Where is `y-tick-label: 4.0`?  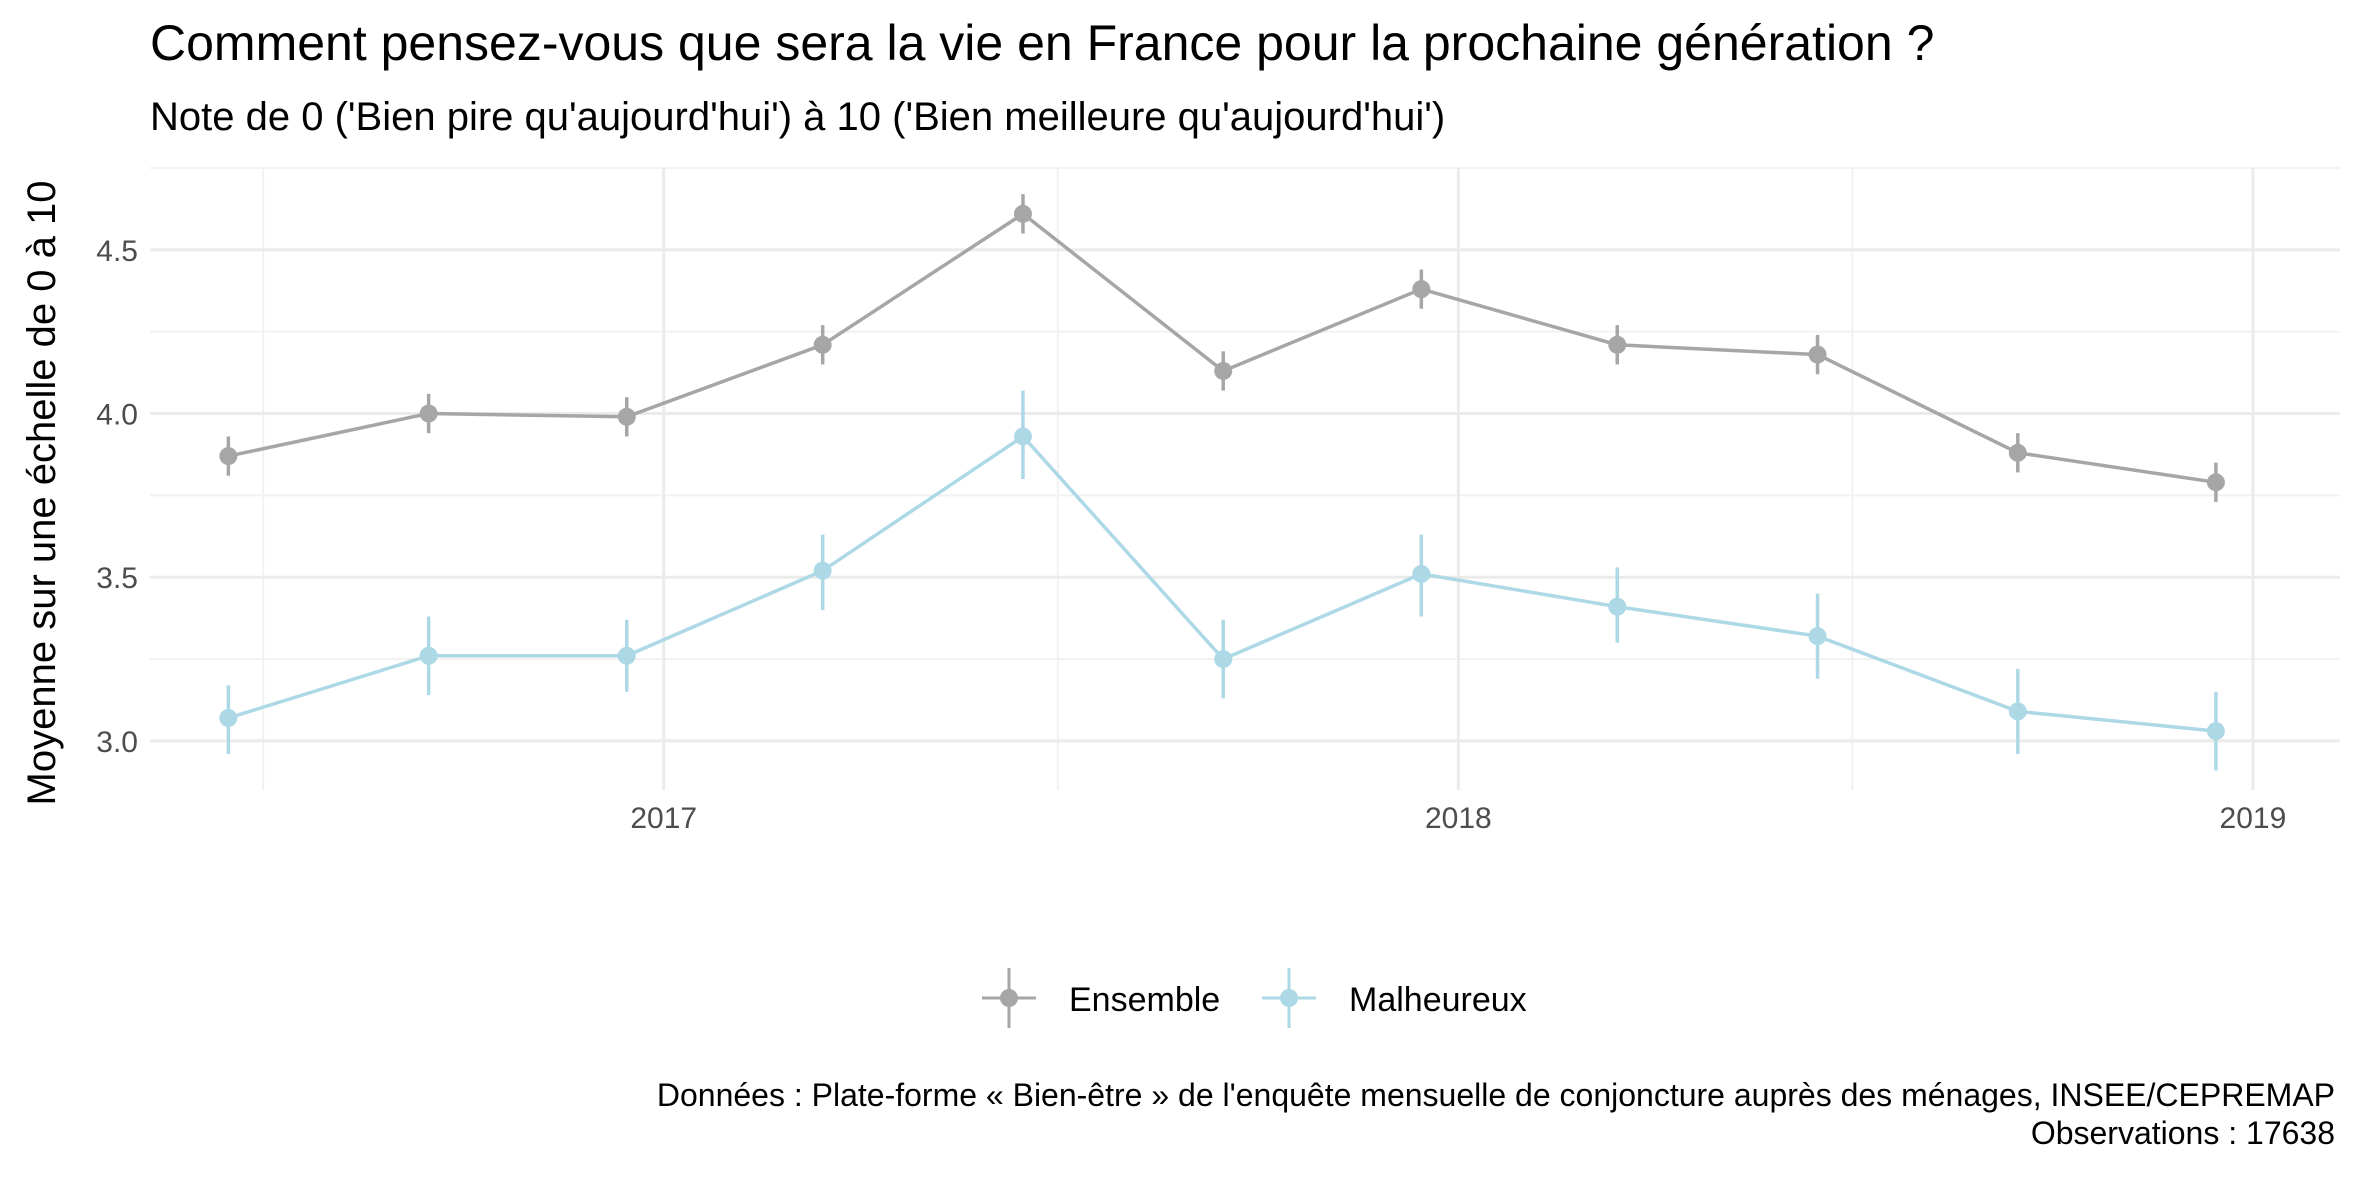 y-tick-label: 4.0 is located at coordinates (117, 415).